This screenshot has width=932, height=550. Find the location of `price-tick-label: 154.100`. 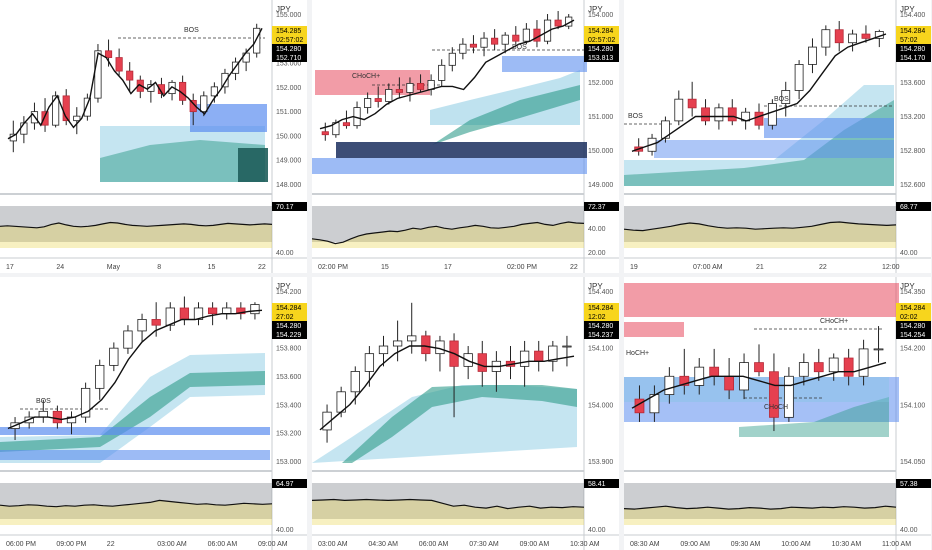

price-tick-label: 154.100 is located at coordinates (600, 349).